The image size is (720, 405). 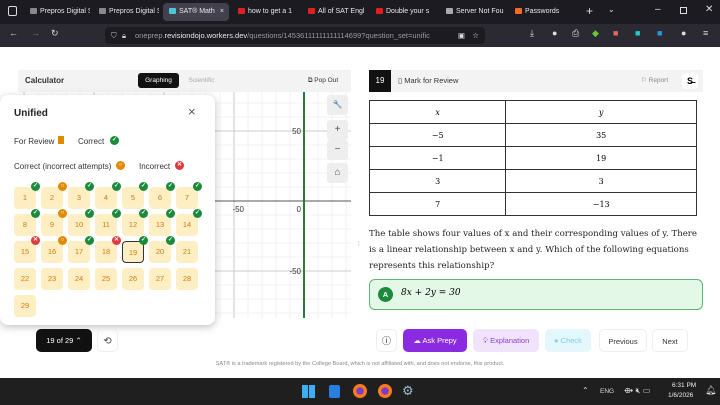 What do you see at coordinates (133, 198) in the screenshot?
I see `question-cell: 5` at bounding box center [133, 198].